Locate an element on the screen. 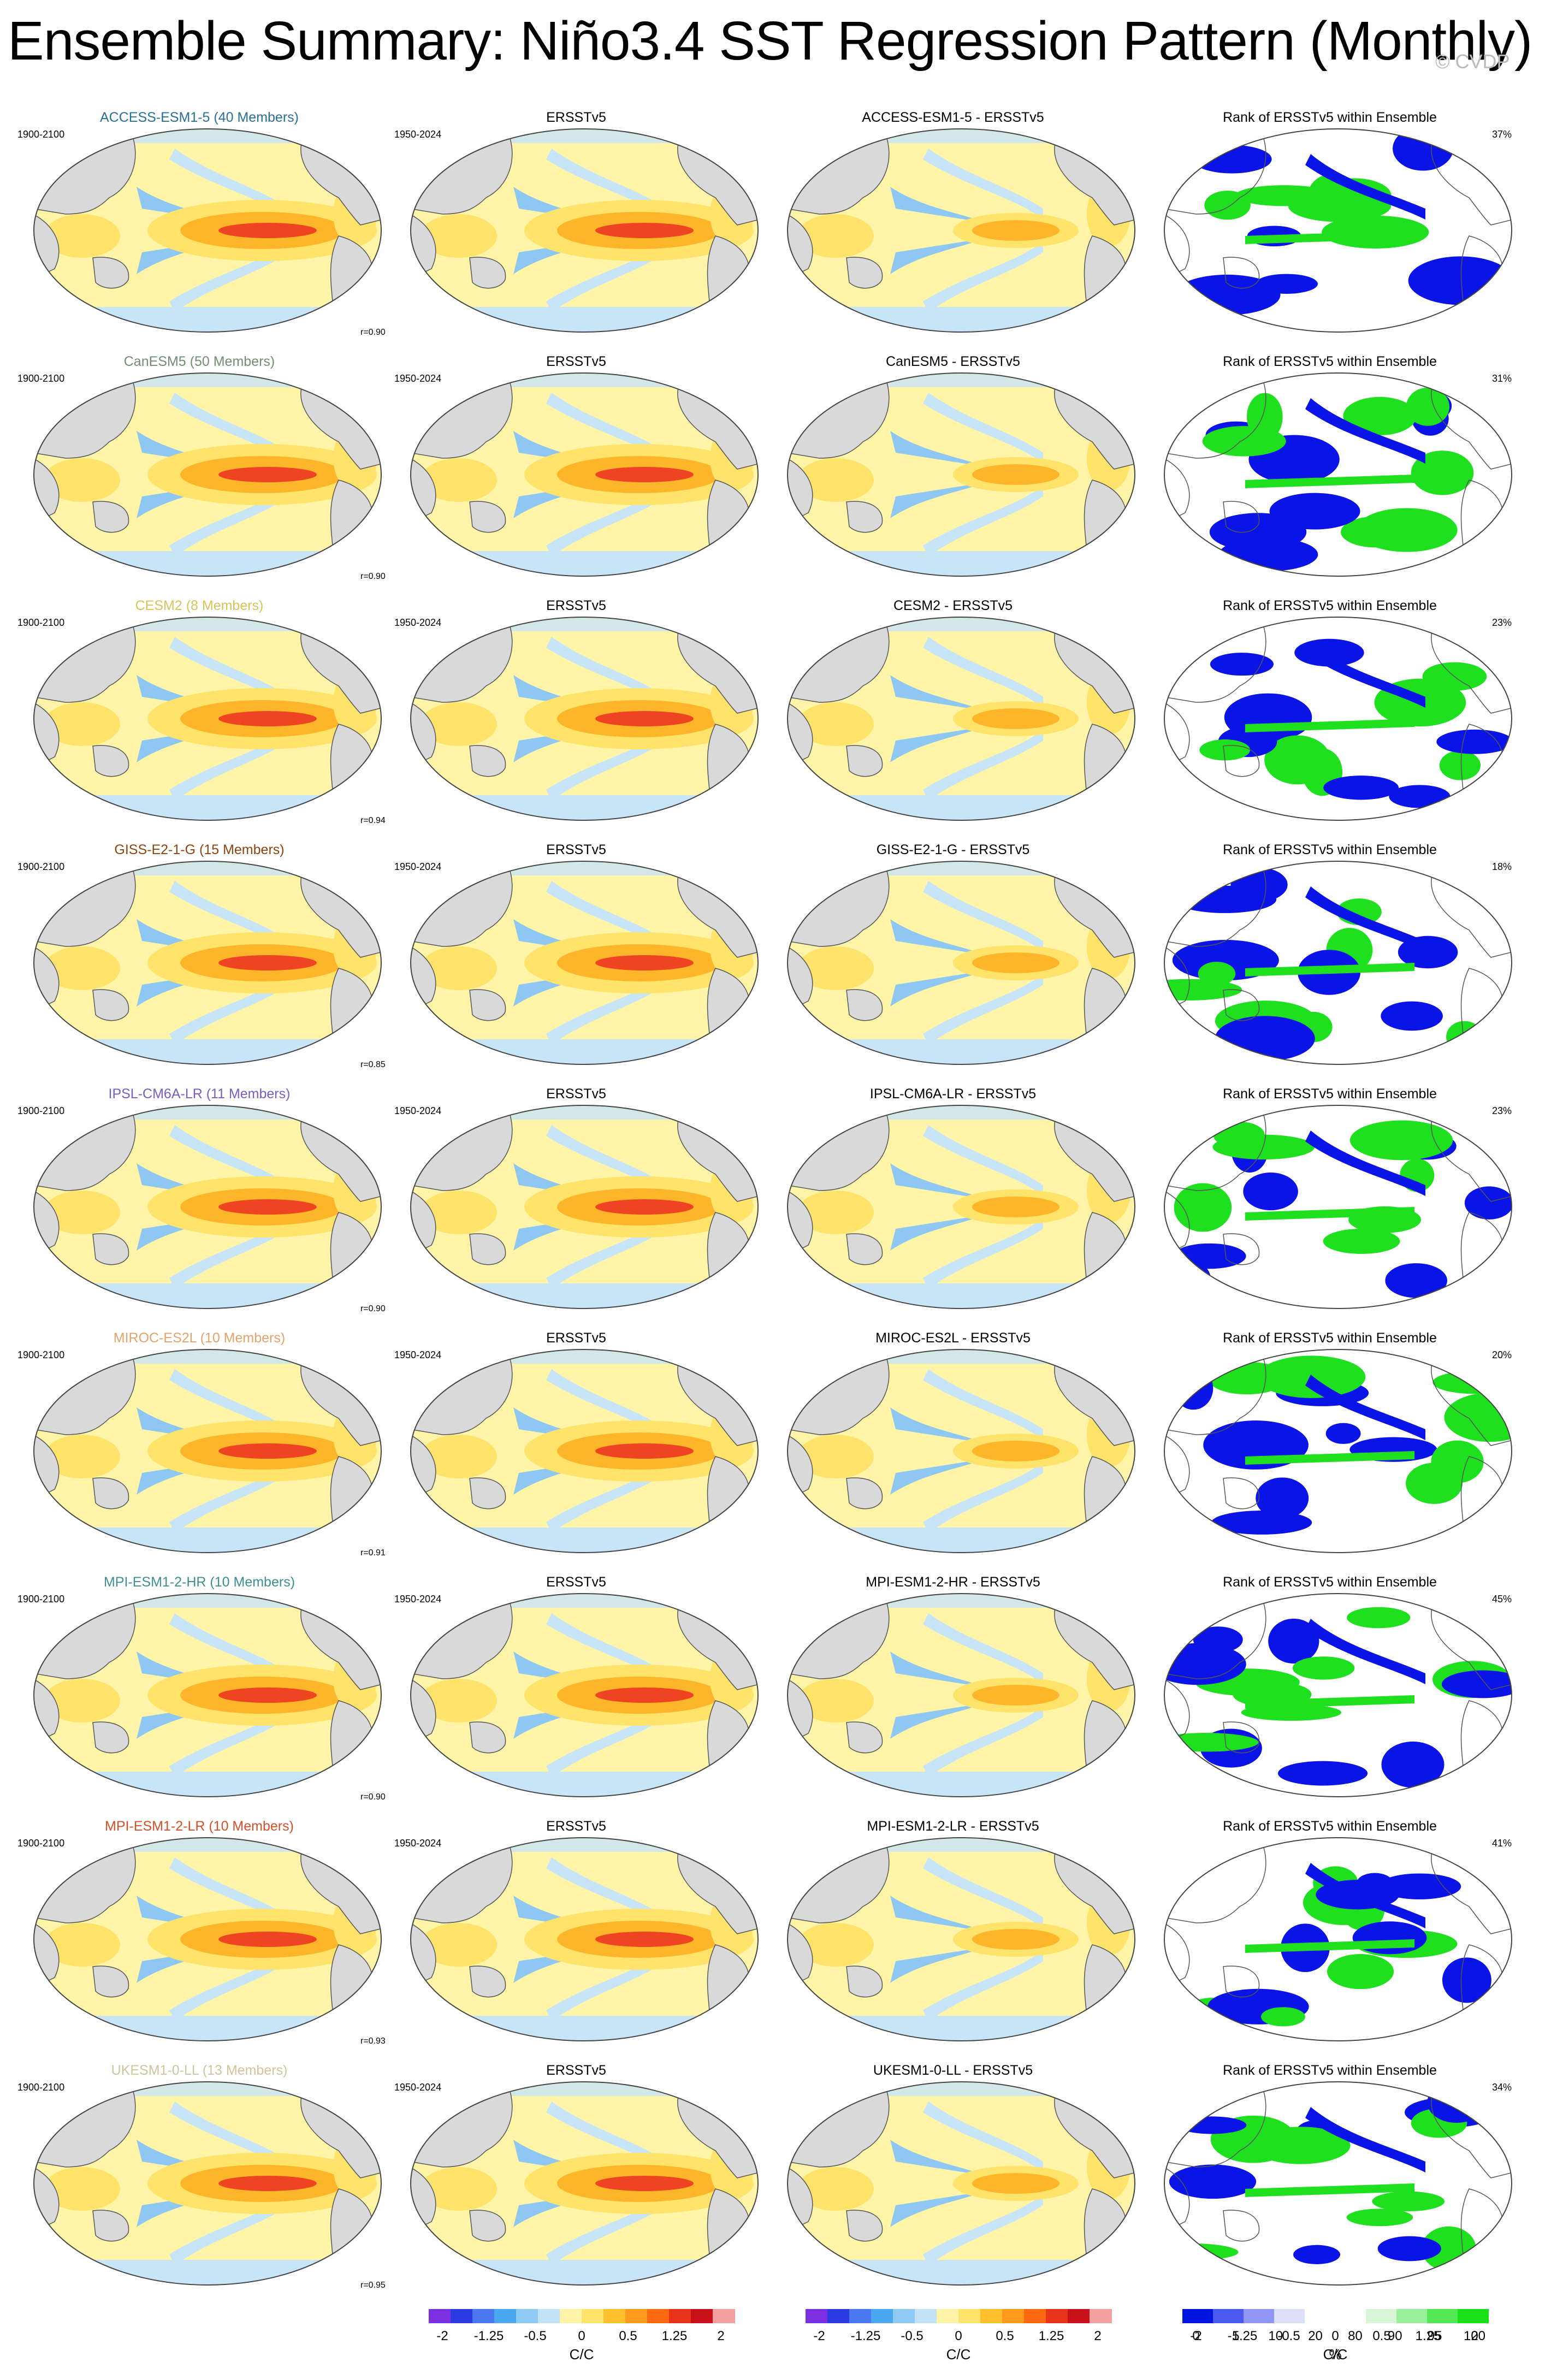  panel-rank-7: Rank of ERSSTv5 within Ensemble 41% is located at coordinates (1329, 1938).